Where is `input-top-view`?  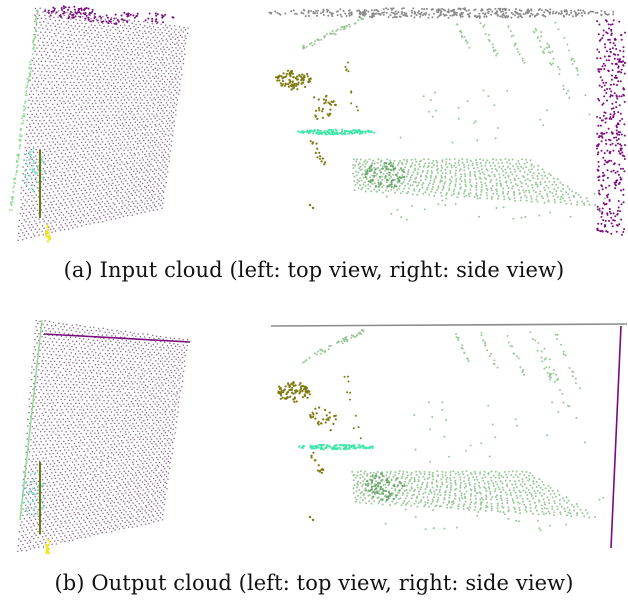 input-top-view is located at coordinates (110, 124).